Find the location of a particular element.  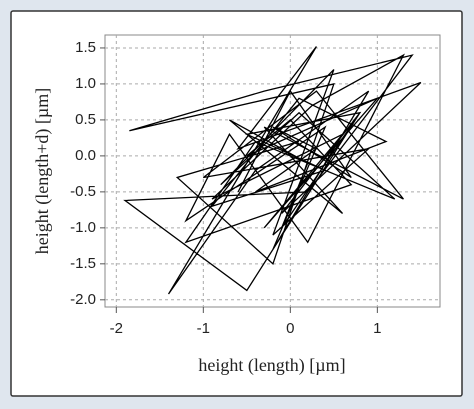

y-tick-label: 1.5 is located at coordinates (85, 47).